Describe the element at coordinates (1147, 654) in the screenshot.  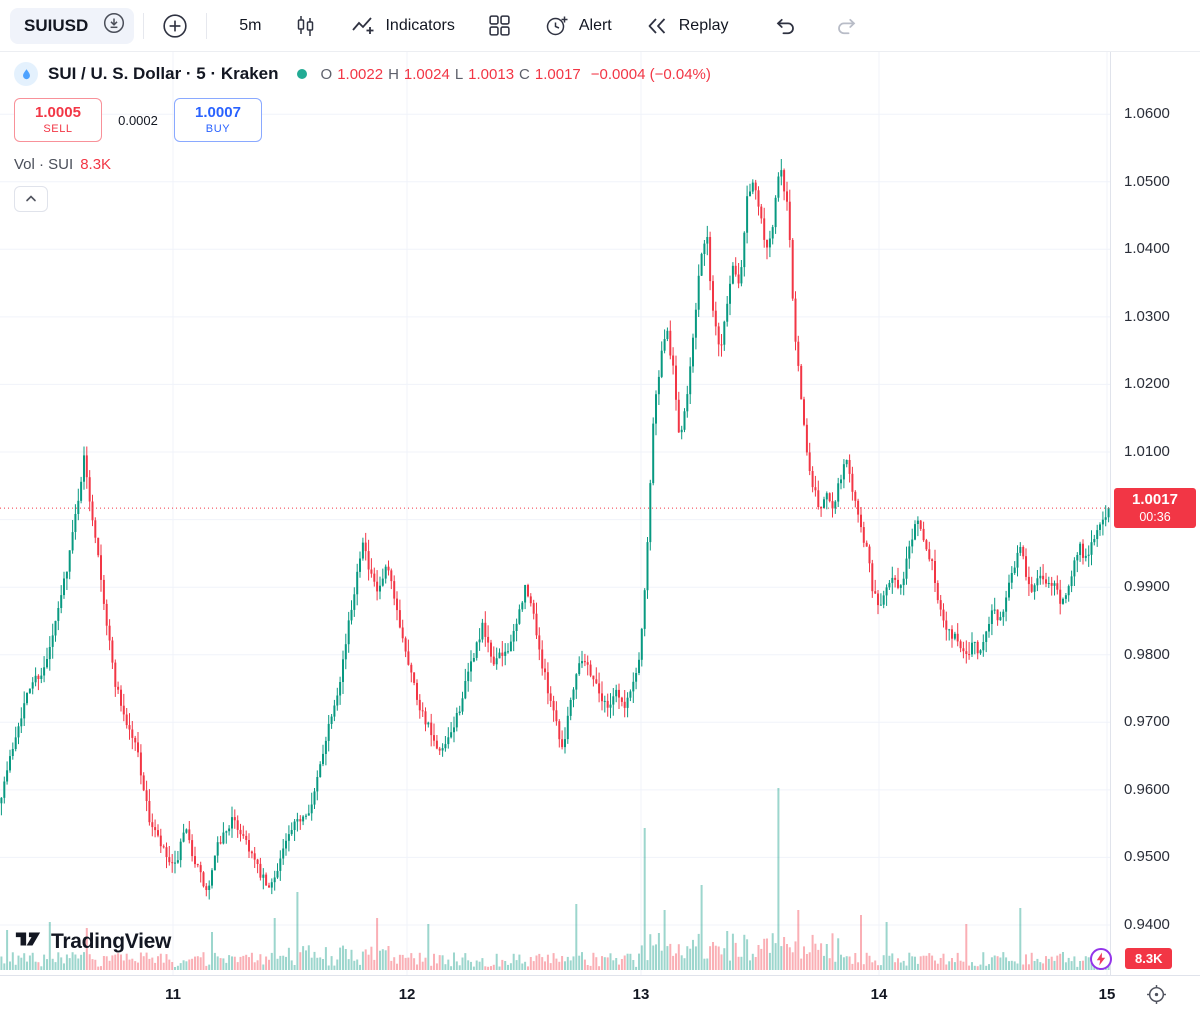
I see `price-tick-label: 0.9800` at that location.